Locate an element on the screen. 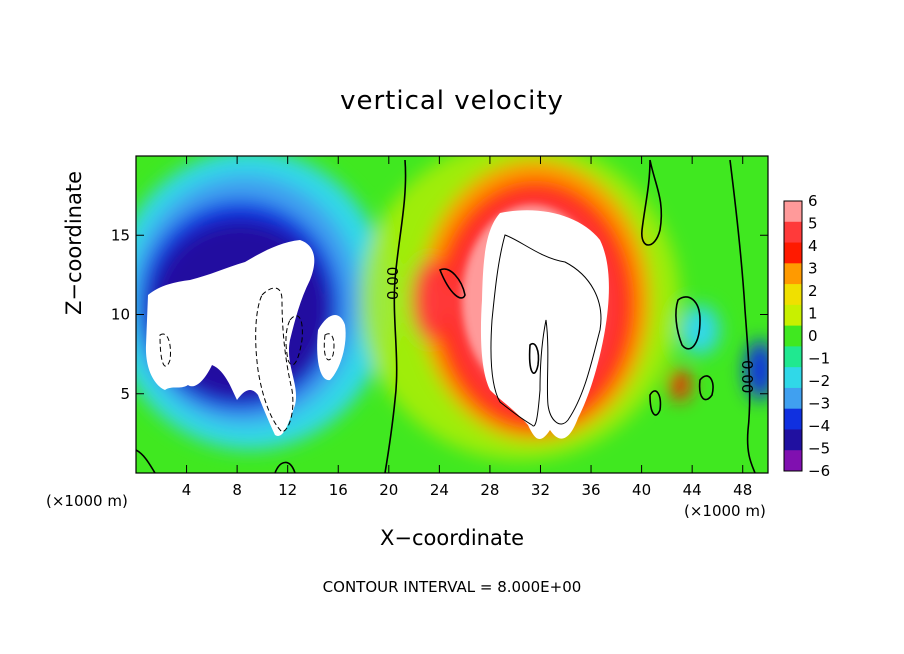 This screenshot has width=904, height=654. y-tick-label: 15 is located at coordinates (120, 235).